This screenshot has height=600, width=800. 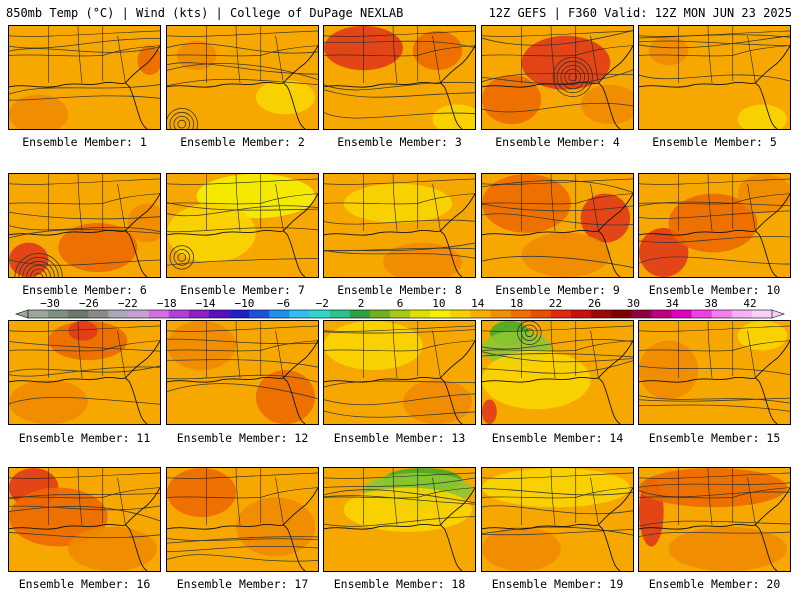 I want to click on colorbar-tick-label: −14, so click(x=206, y=303).